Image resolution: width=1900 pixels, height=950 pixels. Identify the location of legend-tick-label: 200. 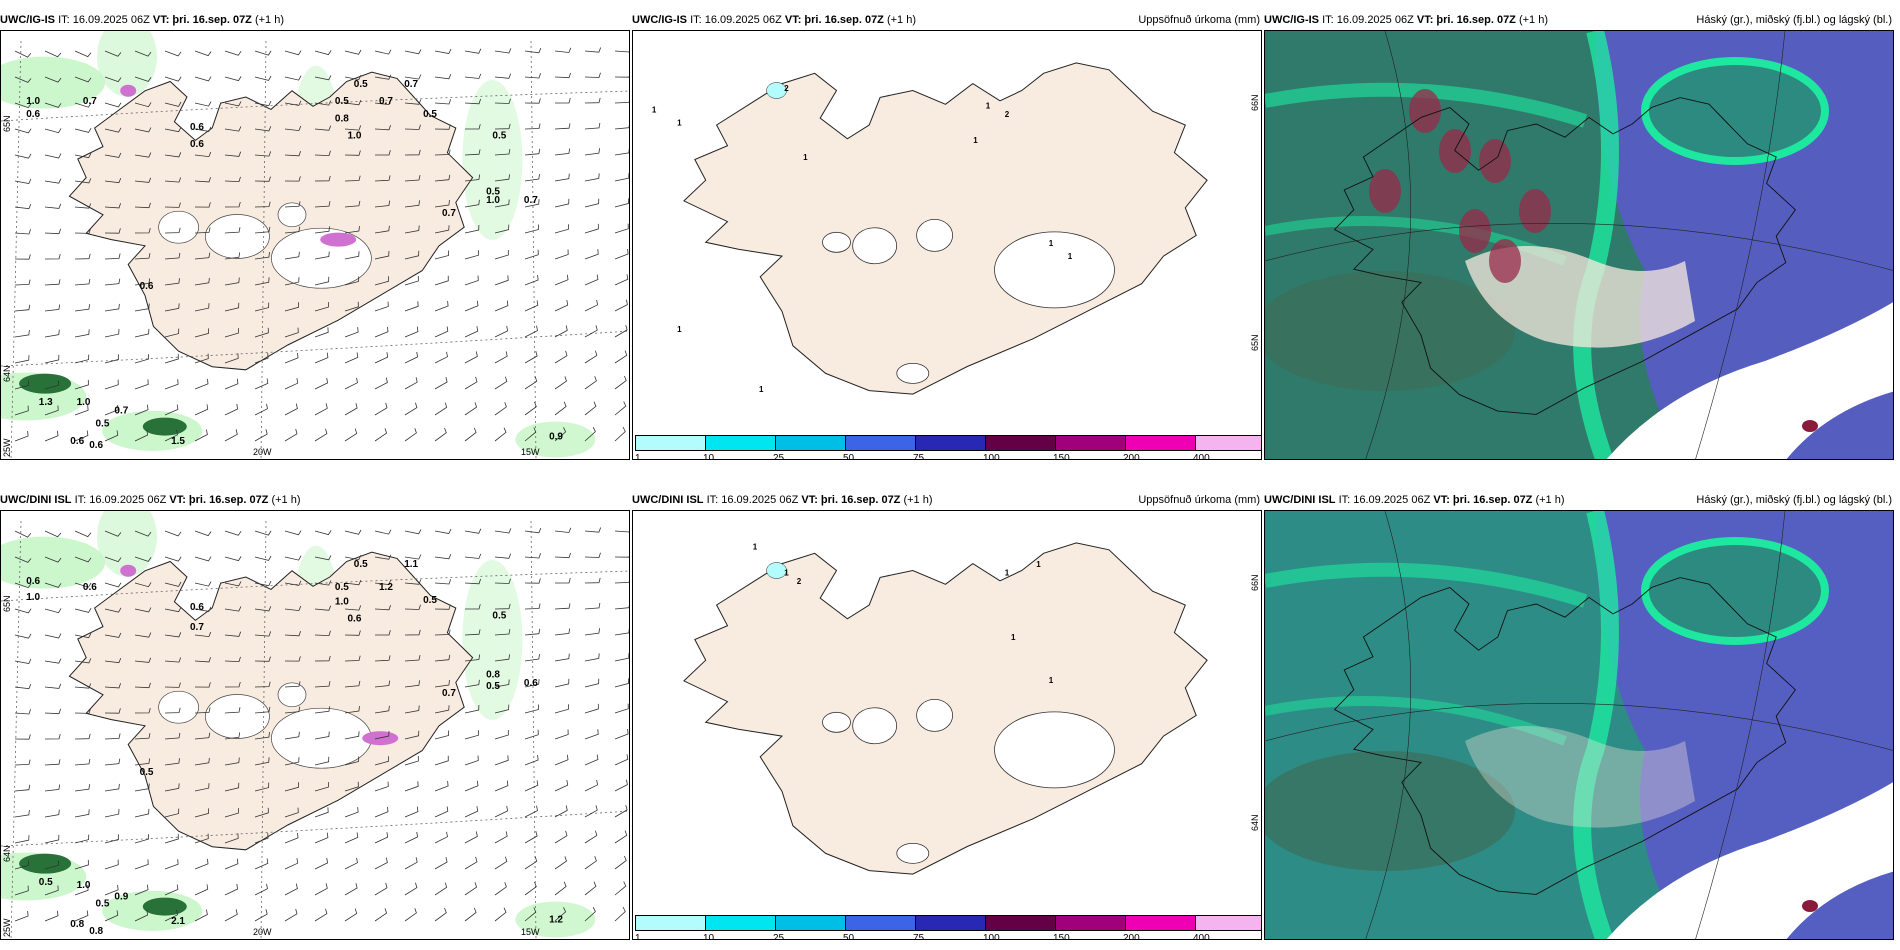
(1131, 456).